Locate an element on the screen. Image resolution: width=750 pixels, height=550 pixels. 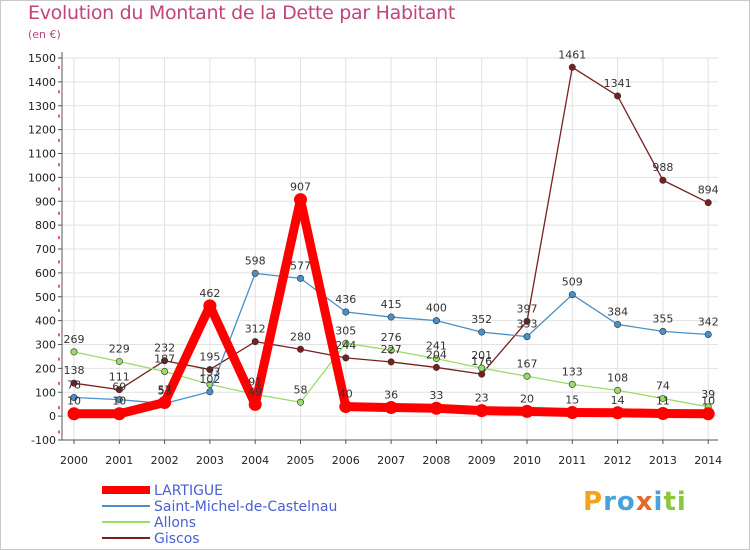
data-label: 988 is located at coordinates (662, 167).